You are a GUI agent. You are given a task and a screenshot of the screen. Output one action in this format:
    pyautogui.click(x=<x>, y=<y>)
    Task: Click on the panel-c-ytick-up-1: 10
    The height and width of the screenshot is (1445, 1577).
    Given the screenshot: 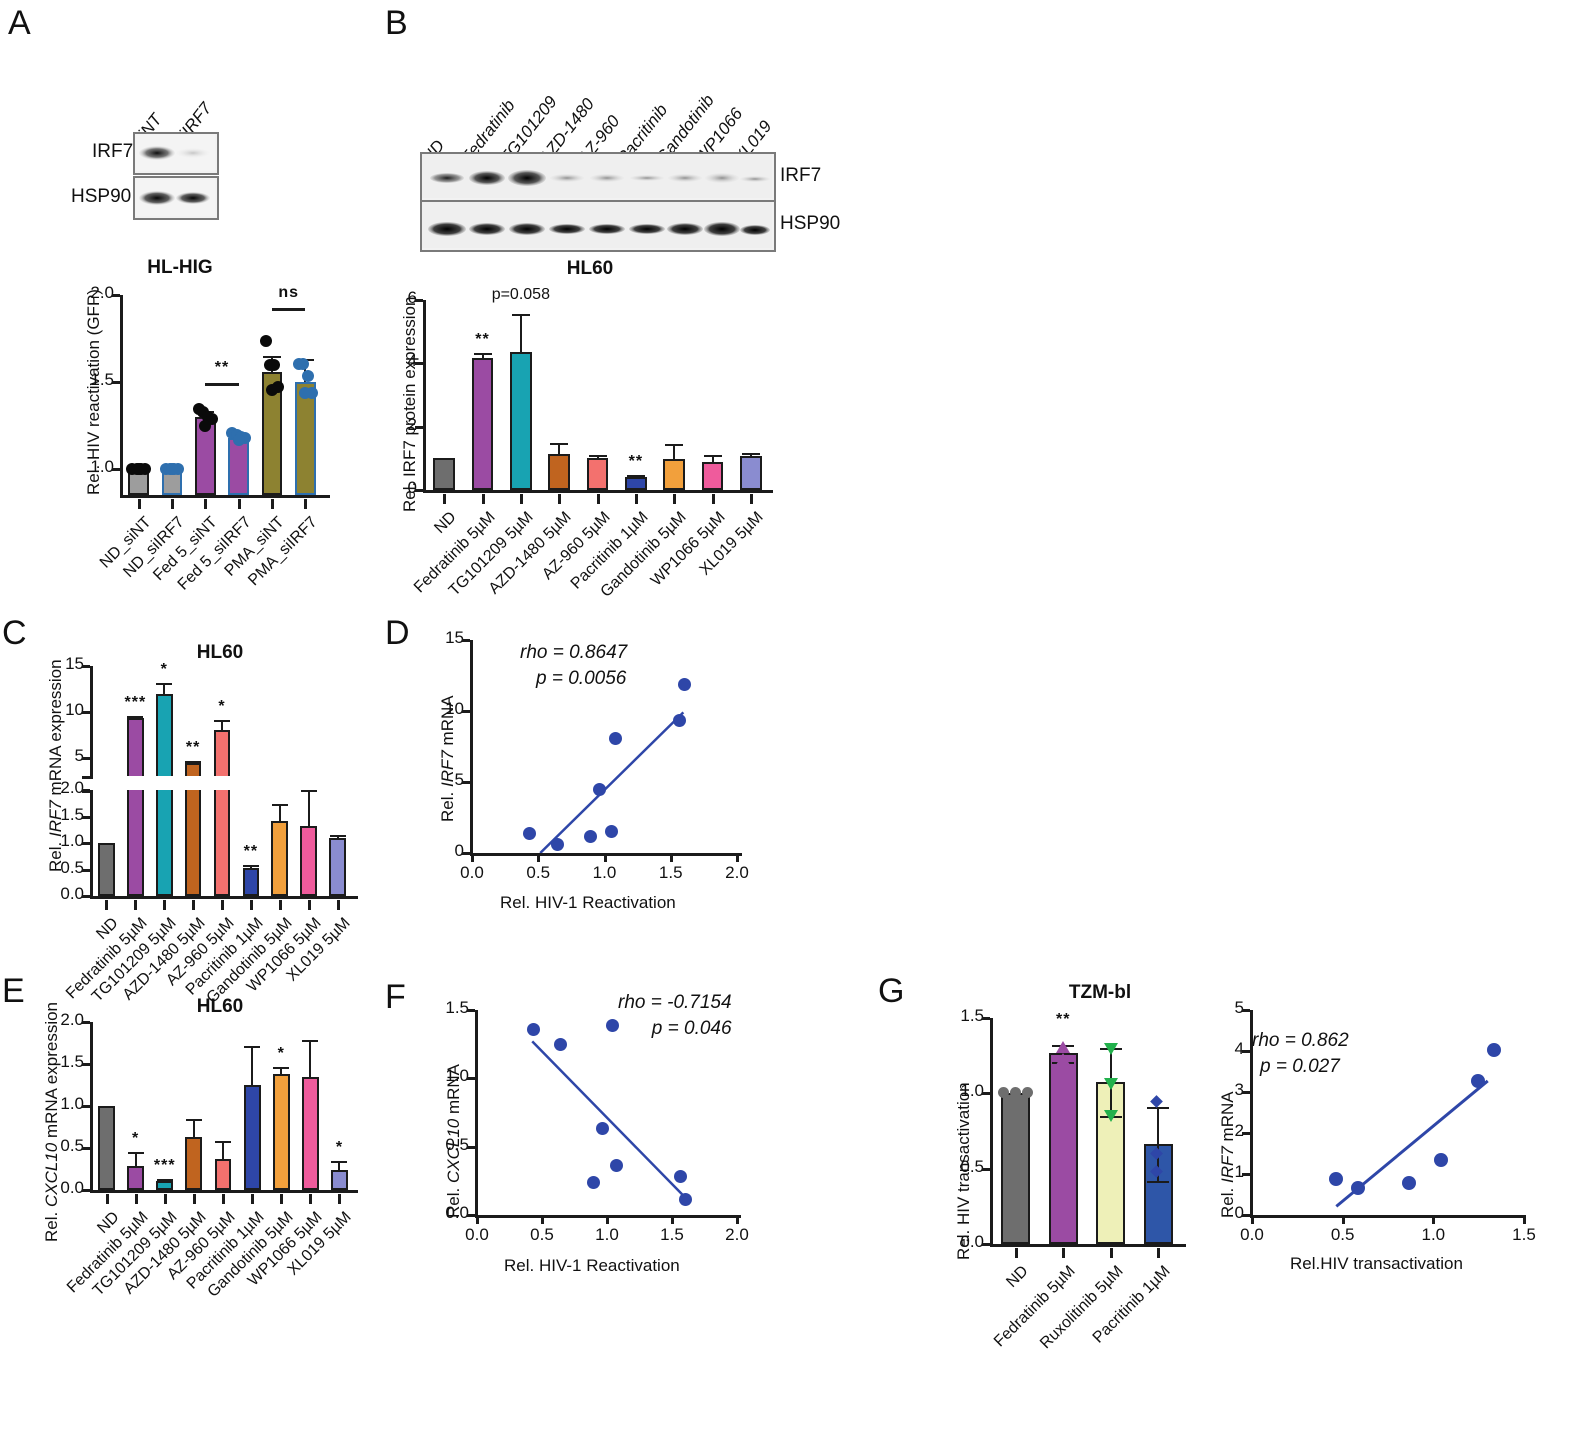 What is the action you would take?
    pyautogui.click(x=74, y=709)
    